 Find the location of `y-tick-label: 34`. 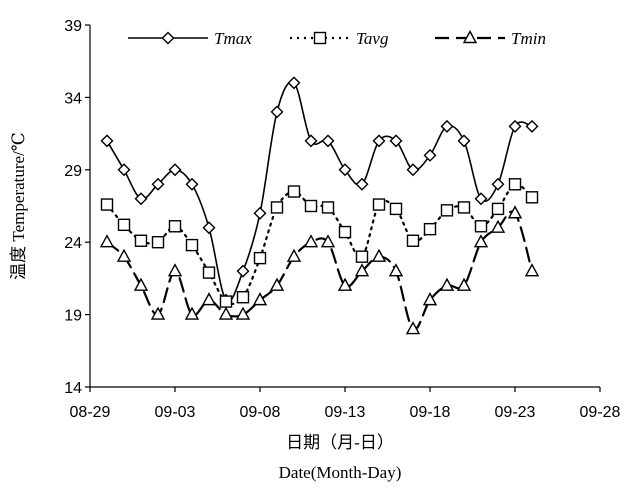

y-tick-label: 34 is located at coordinates (73, 98).